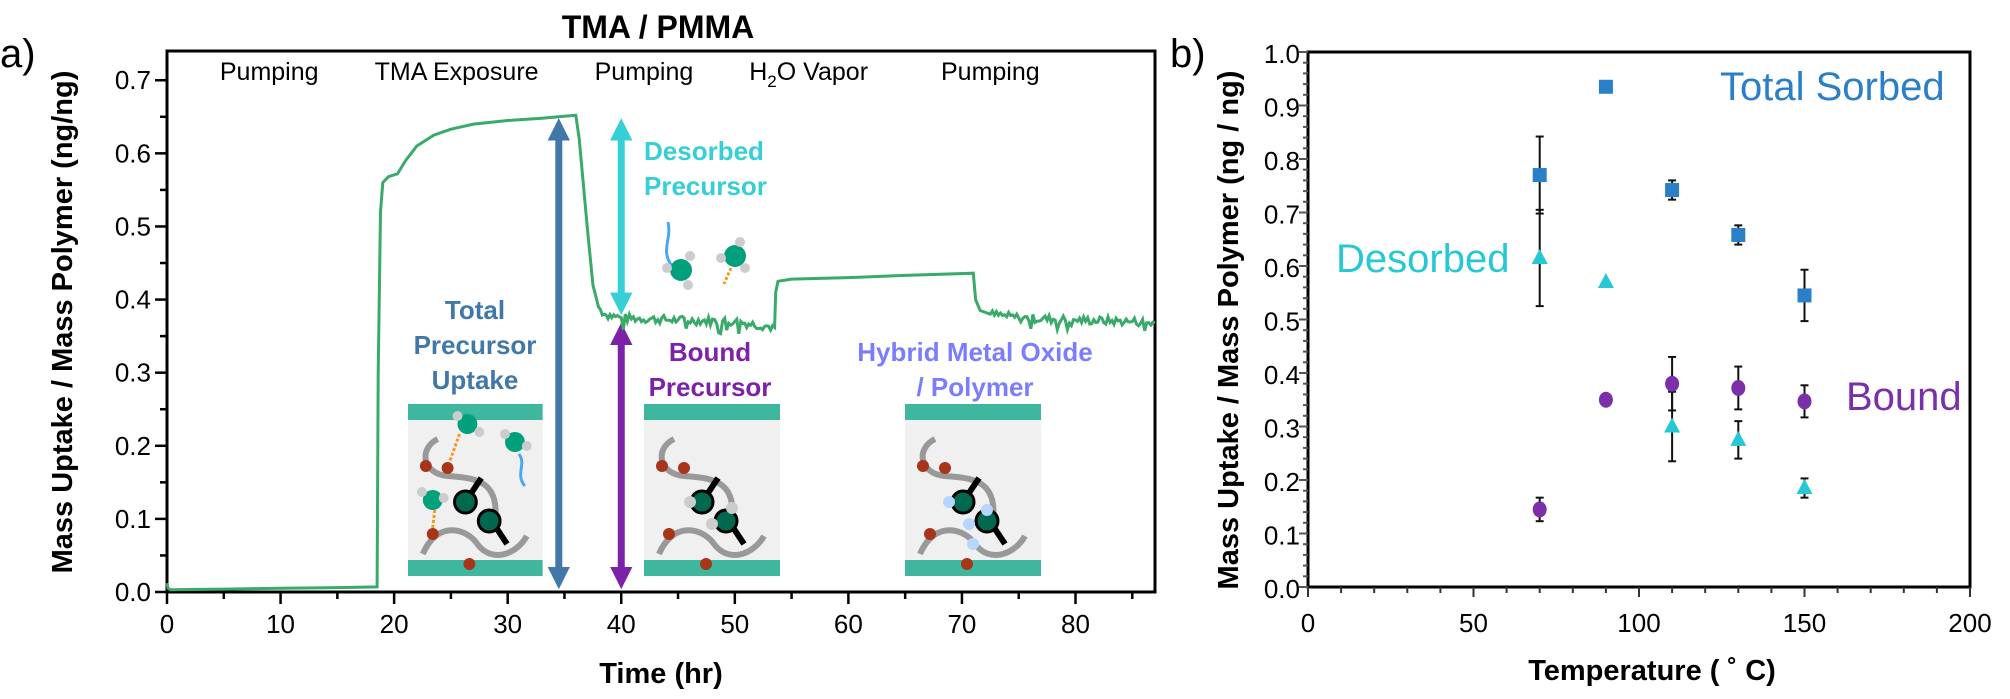 The height and width of the screenshot is (699, 2010). What do you see at coordinates (710, 352) in the screenshot?
I see `bound-label: Bound` at bounding box center [710, 352].